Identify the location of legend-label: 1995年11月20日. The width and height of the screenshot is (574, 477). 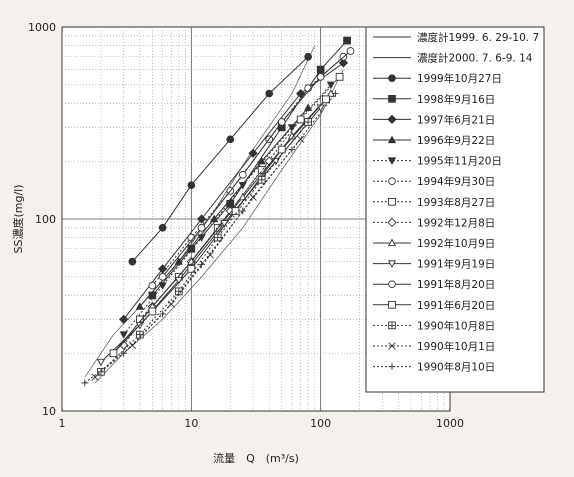
(459, 161).